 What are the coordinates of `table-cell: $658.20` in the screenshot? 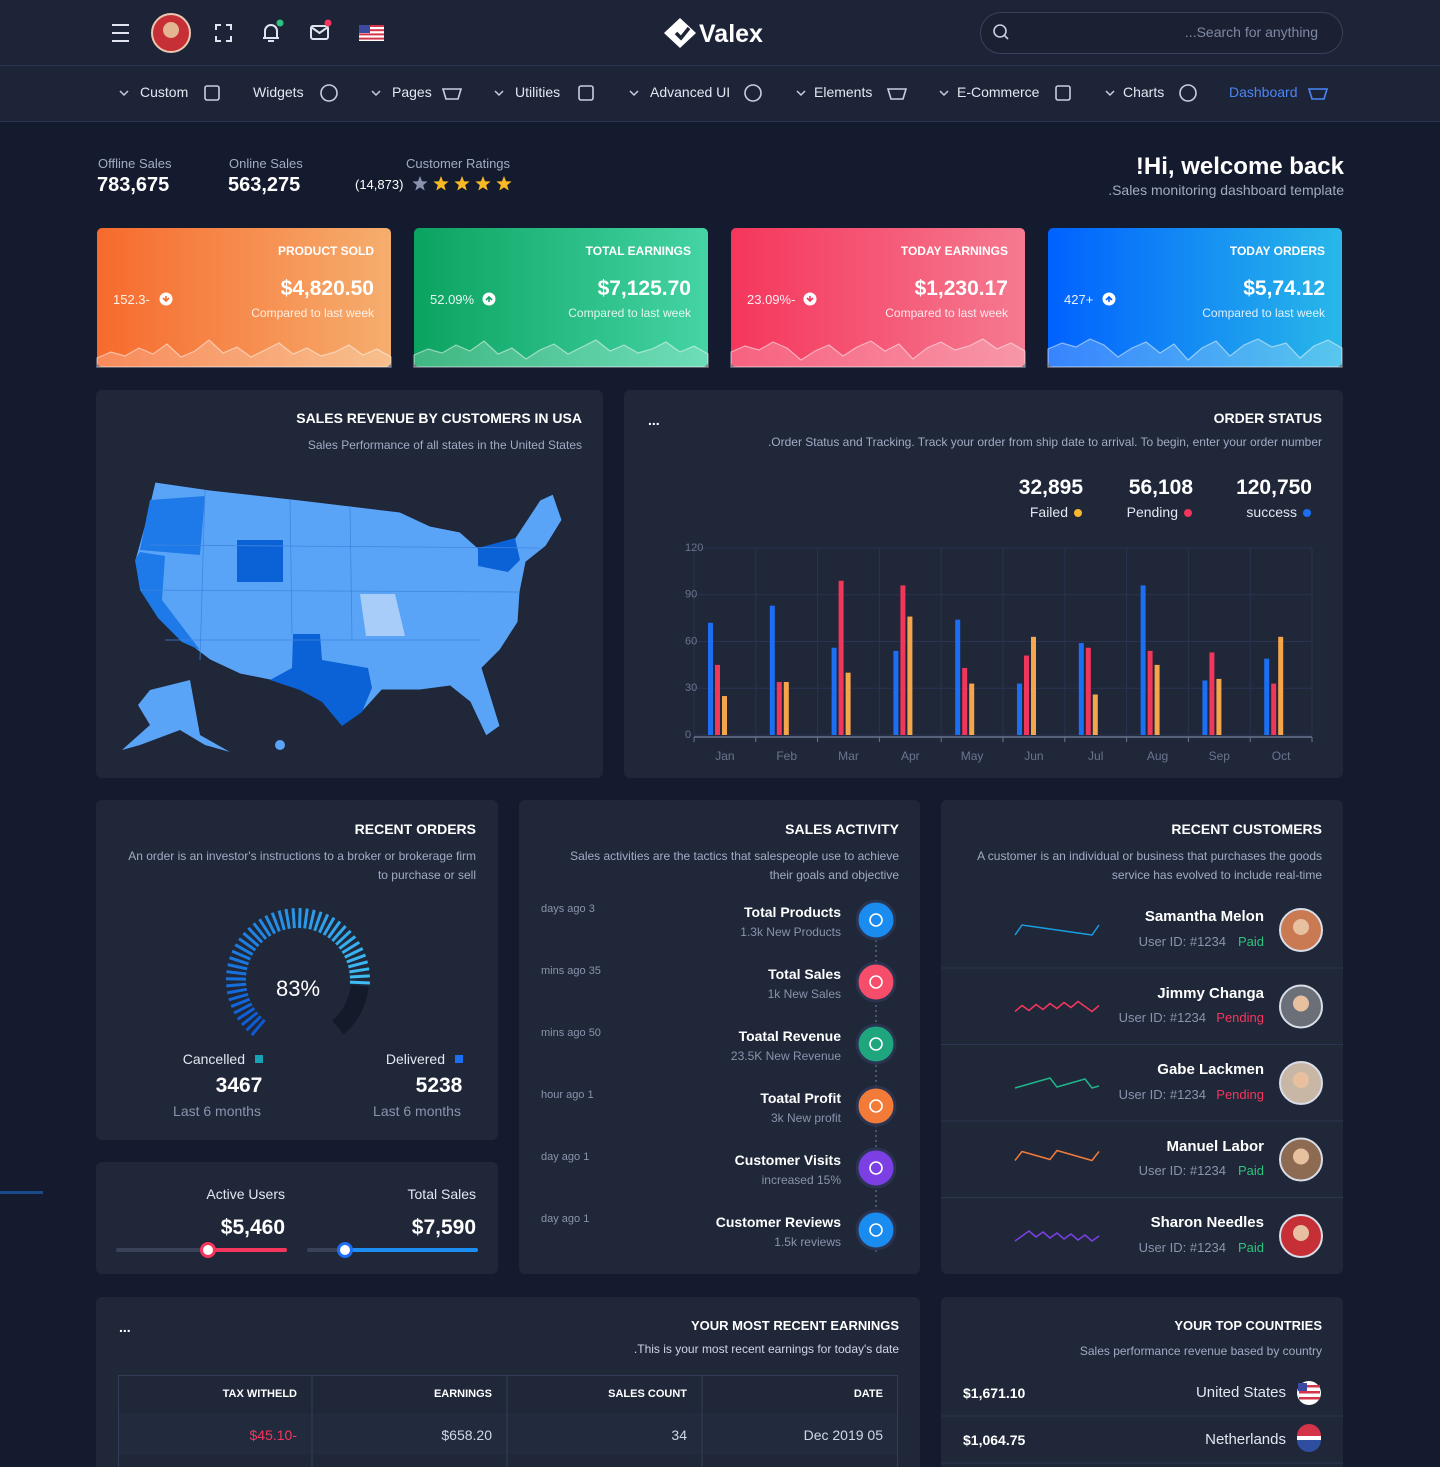 It's located at (466, 1435).